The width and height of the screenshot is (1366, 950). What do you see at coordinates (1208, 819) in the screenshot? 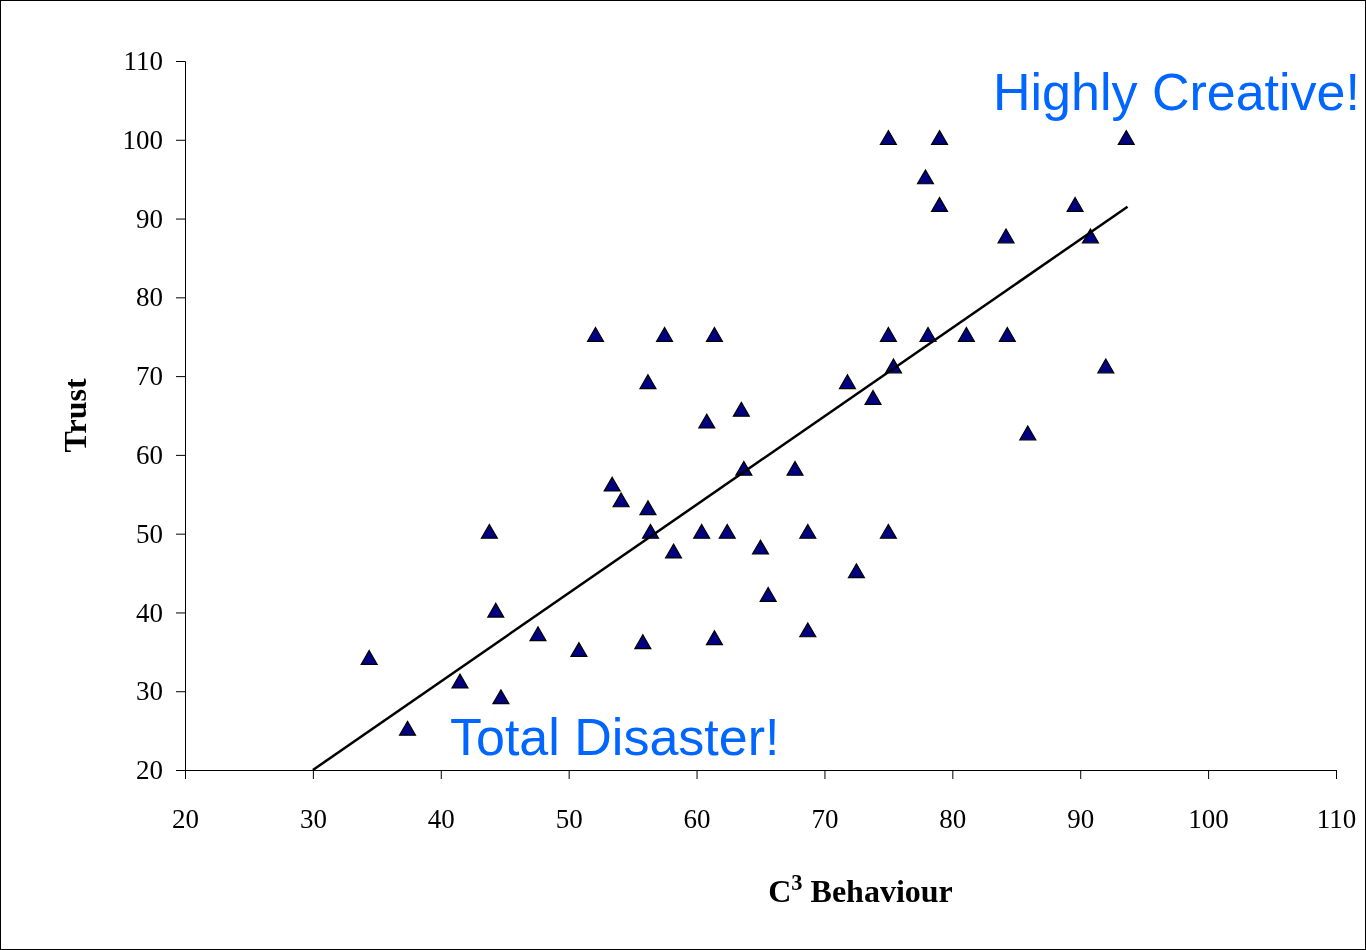
I see `x-tick-label: 100` at bounding box center [1208, 819].